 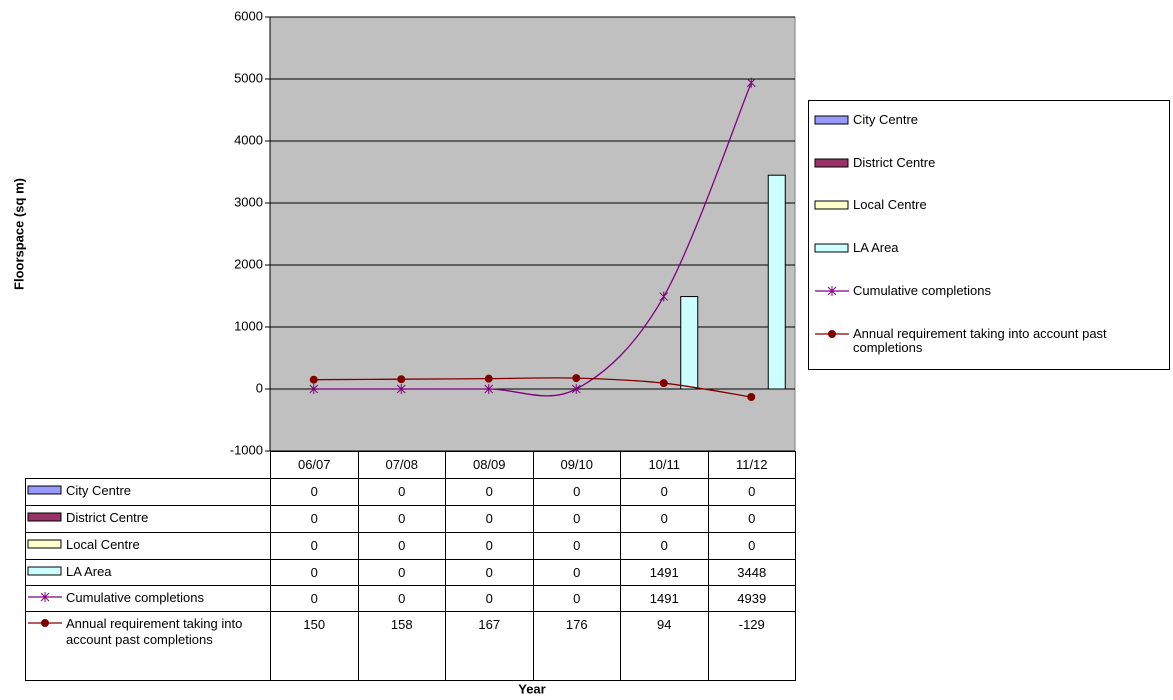 What do you see at coordinates (89, 571) in the screenshot?
I see `table-row-label: LA Area` at bounding box center [89, 571].